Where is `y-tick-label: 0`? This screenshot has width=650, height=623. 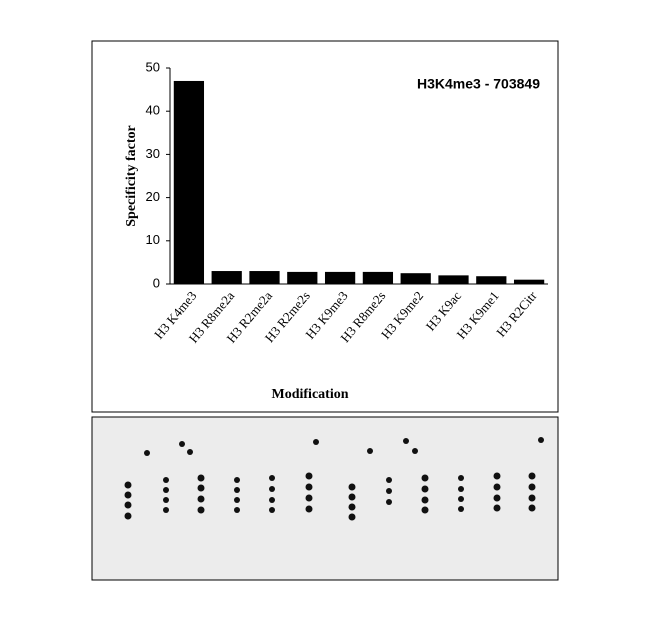
y-tick-label: 0 is located at coordinates (156, 282).